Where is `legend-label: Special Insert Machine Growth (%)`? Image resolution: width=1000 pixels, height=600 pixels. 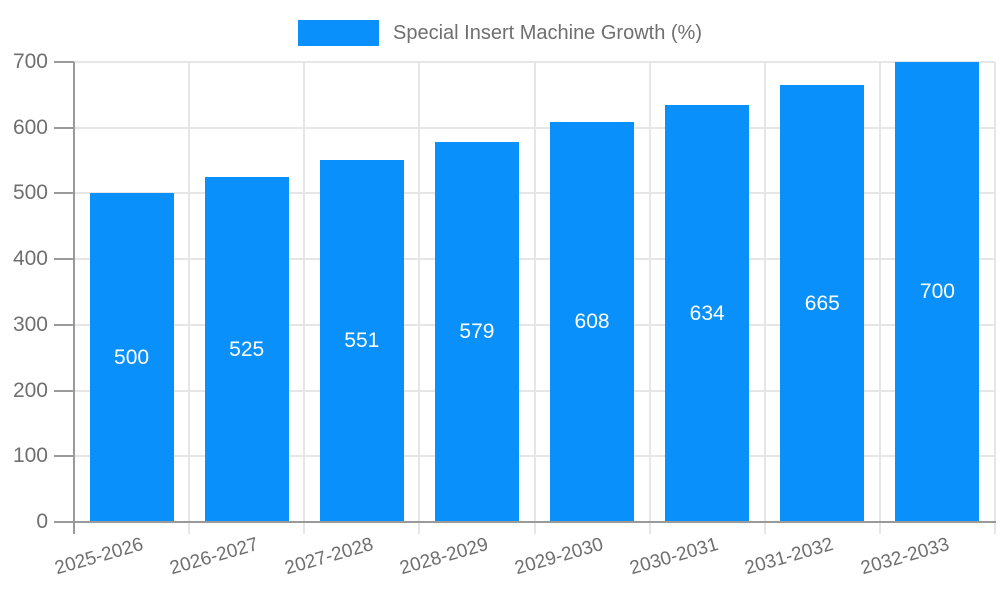
legend-label: Special Insert Machine Growth (%) is located at coordinates (547, 32).